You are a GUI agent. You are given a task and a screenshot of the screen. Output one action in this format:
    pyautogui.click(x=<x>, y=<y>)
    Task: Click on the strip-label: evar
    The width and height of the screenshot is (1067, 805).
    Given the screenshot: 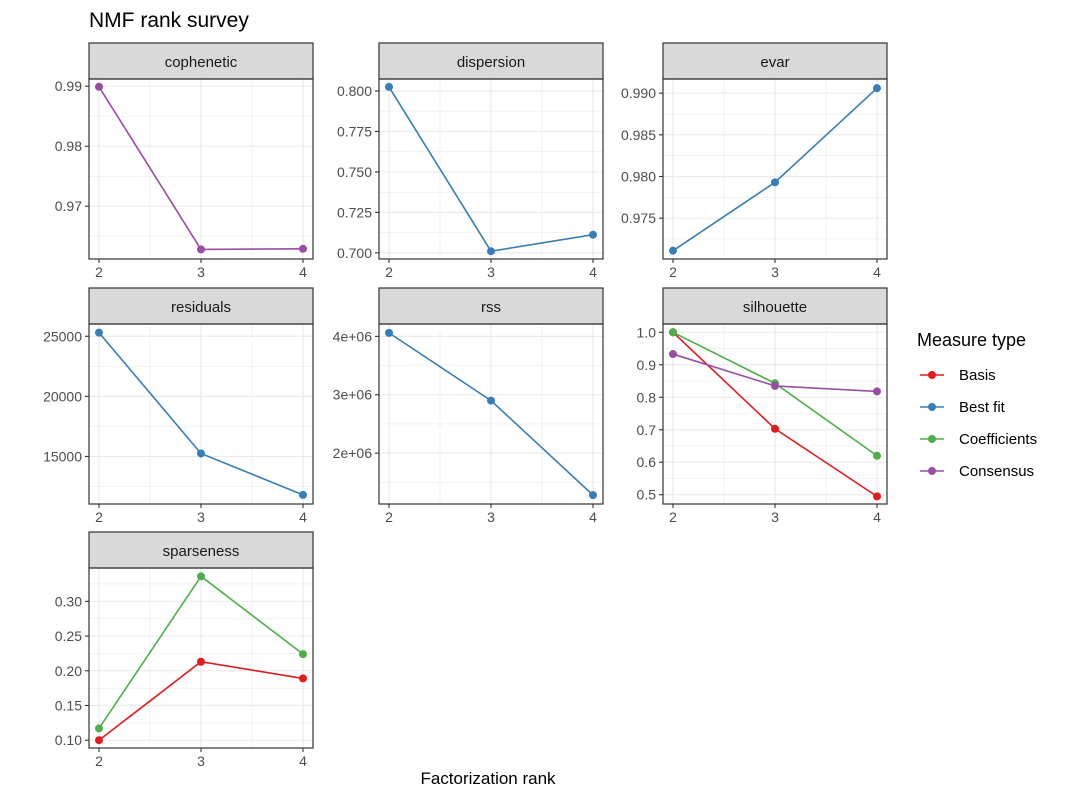 What is the action you would take?
    pyautogui.click(x=774, y=62)
    